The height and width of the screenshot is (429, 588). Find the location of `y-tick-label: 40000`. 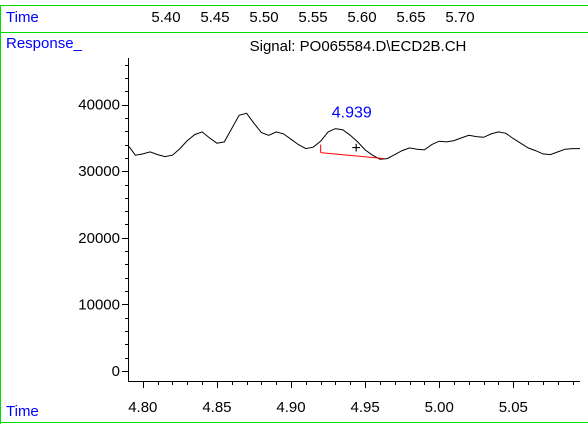

y-tick-label: 40000 is located at coordinates (99, 105).